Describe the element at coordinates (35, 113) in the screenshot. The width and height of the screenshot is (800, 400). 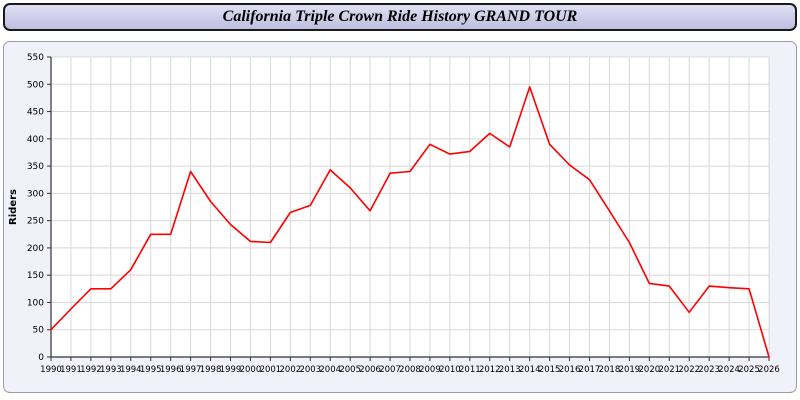
I see `y-tick-label: 450` at that location.